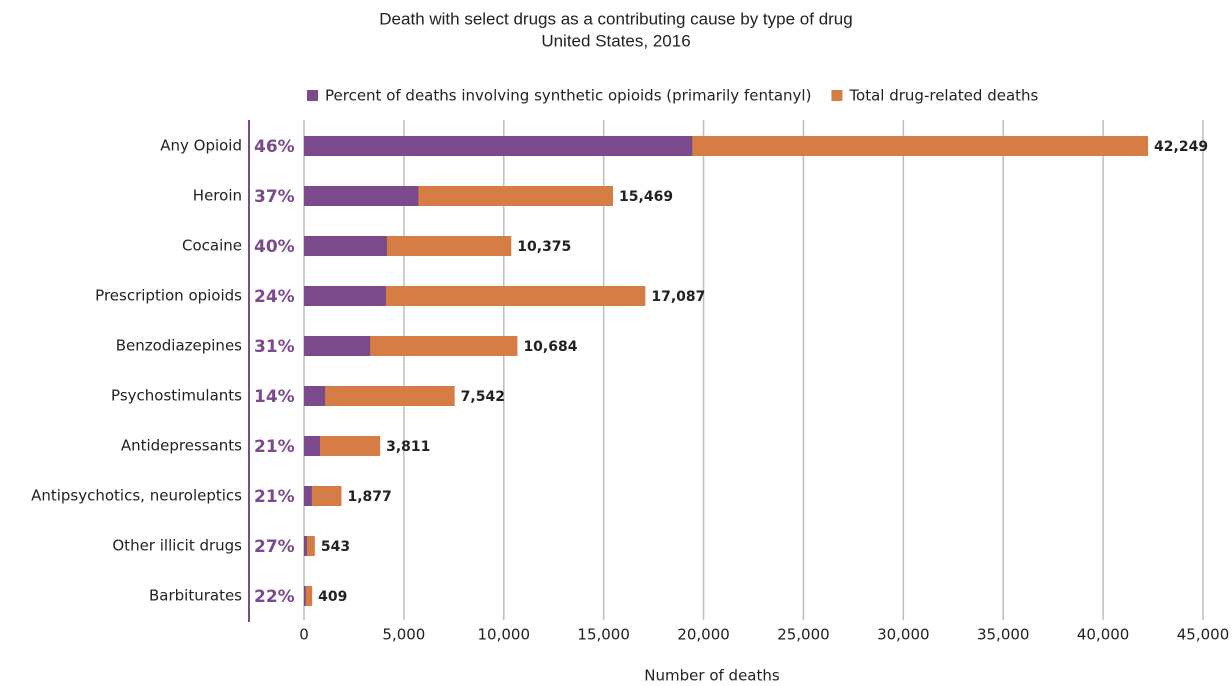  What do you see at coordinates (195, 596) in the screenshot?
I see `y-tick-label: Barbiturates` at bounding box center [195, 596].